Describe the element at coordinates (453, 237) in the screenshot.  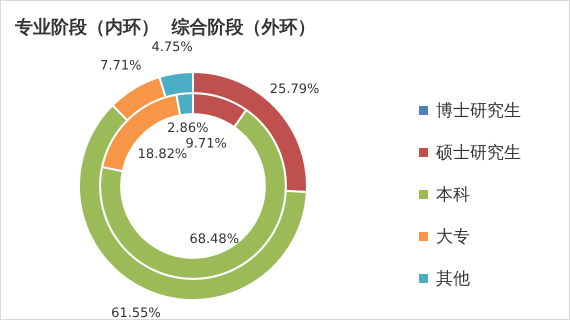
I see `legend-label: 大专` at that location.